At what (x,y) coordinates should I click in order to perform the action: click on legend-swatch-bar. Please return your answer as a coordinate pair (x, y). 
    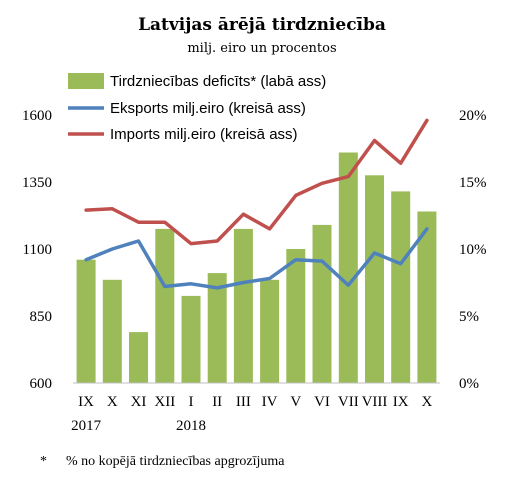
    Looking at the image, I should click on (86, 81).